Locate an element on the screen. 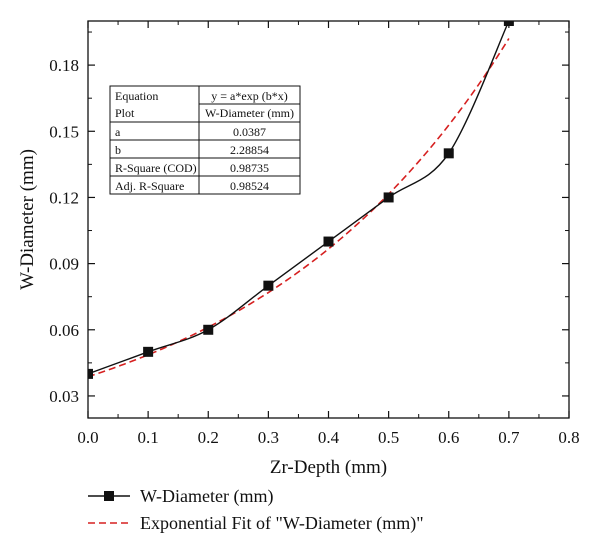 The width and height of the screenshot is (600, 559). x-tick-label: 0.6 is located at coordinates (448, 437).